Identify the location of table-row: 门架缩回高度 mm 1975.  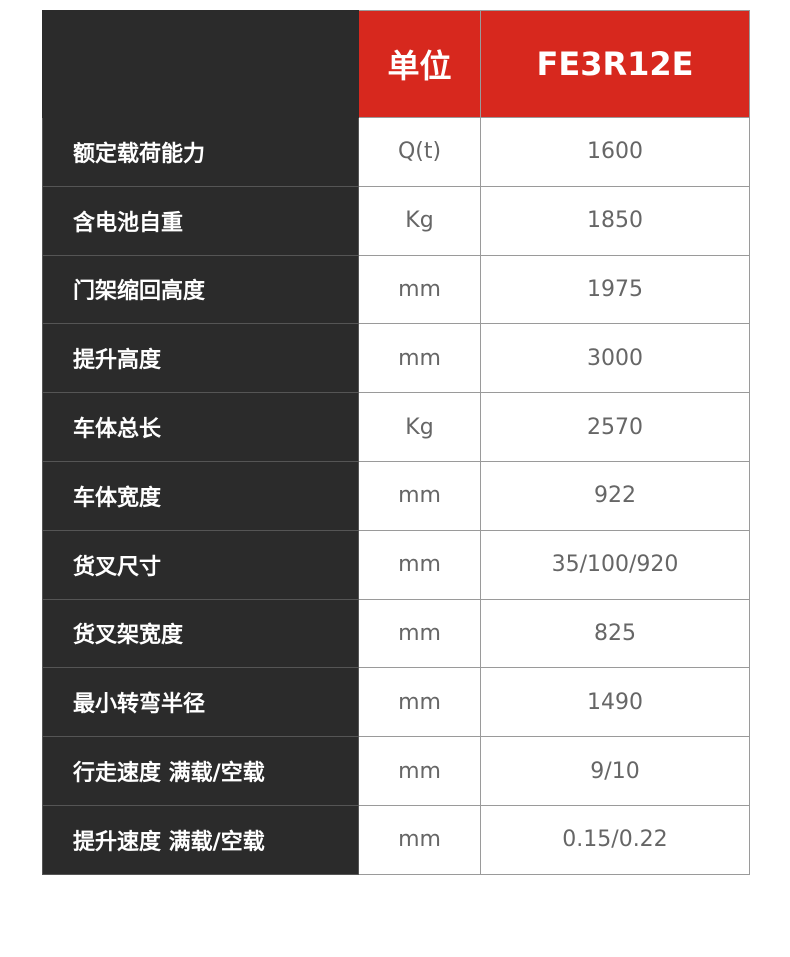
(396, 289).